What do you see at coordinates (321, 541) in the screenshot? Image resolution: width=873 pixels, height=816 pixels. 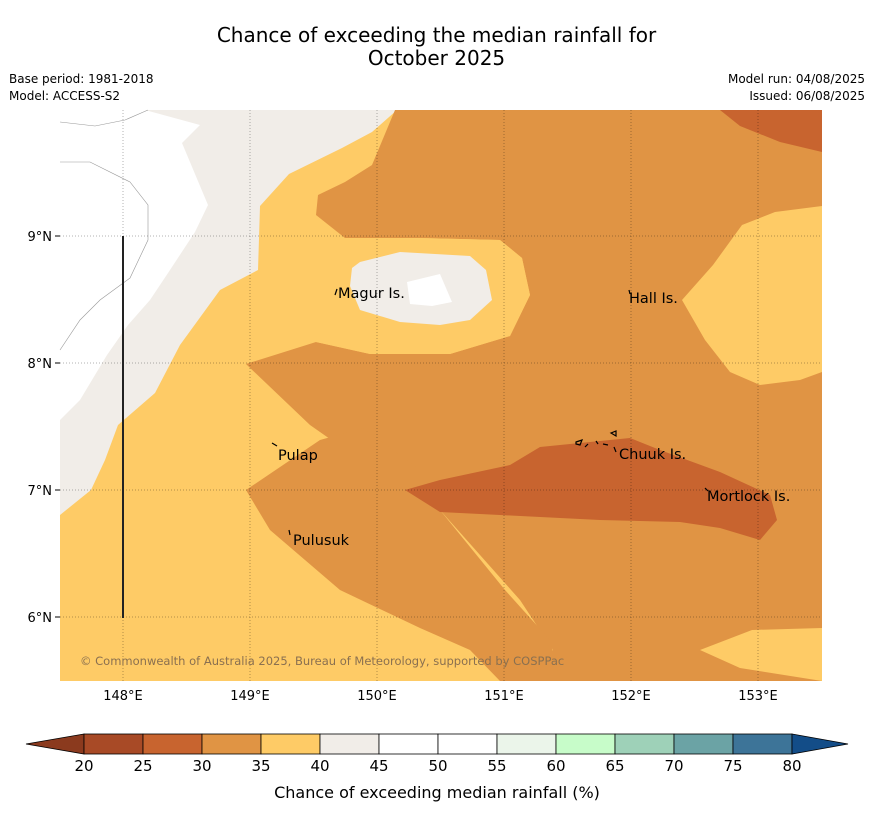 I see `place-label-pulusuk: Pulusuk` at bounding box center [321, 541].